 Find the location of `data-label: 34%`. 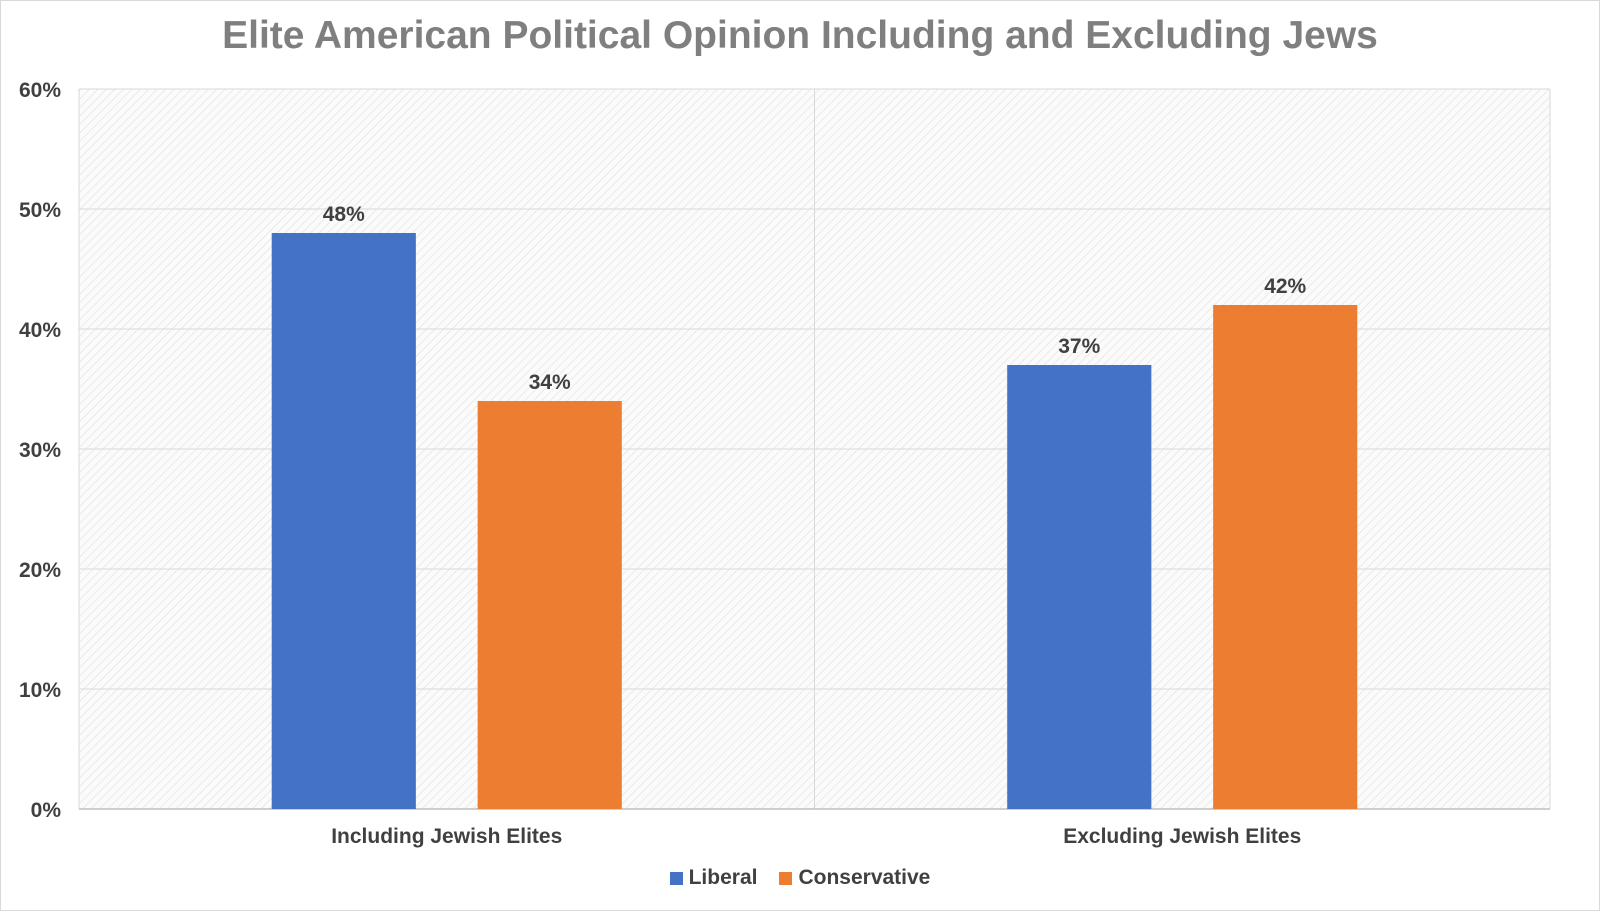

data-label: 34% is located at coordinates (550, 382).